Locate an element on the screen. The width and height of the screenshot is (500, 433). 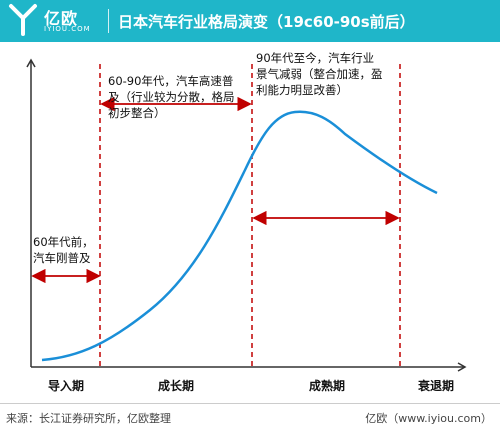
annotation-intro-line: 汽车刚普及 is located at coordinates (62, 258).